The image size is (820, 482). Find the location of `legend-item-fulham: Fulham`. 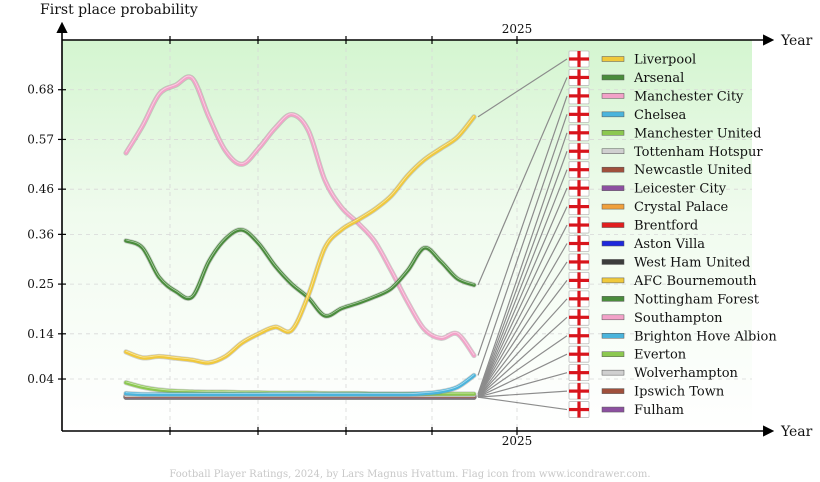

legend-item-fulham: Fulham is located at coordinates (626, 409).